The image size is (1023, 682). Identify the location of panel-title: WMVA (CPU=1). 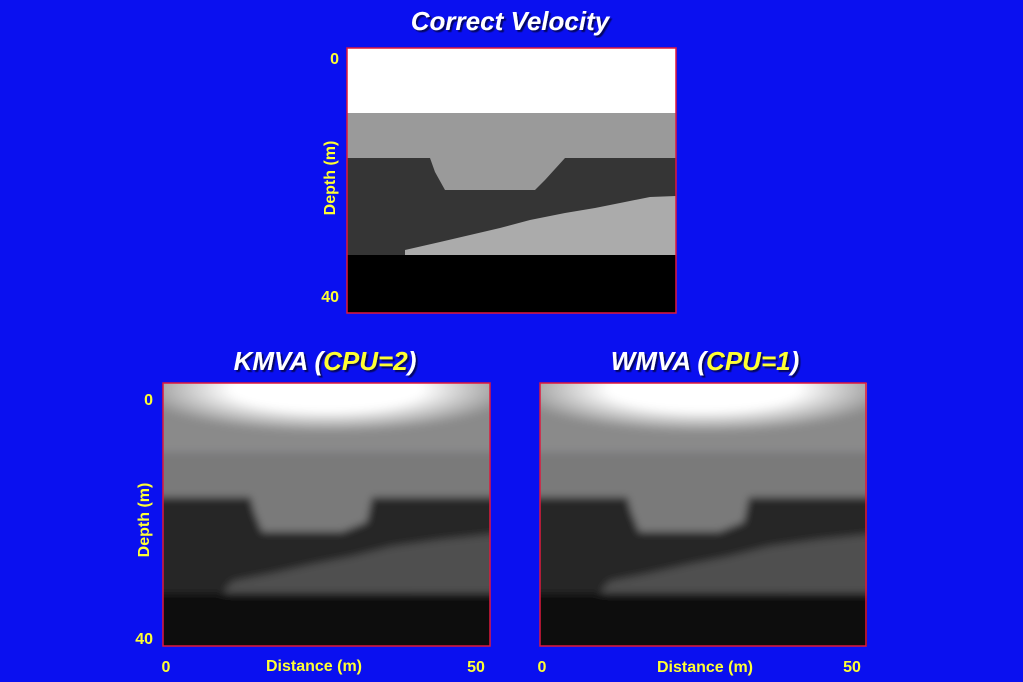
(705, 361).